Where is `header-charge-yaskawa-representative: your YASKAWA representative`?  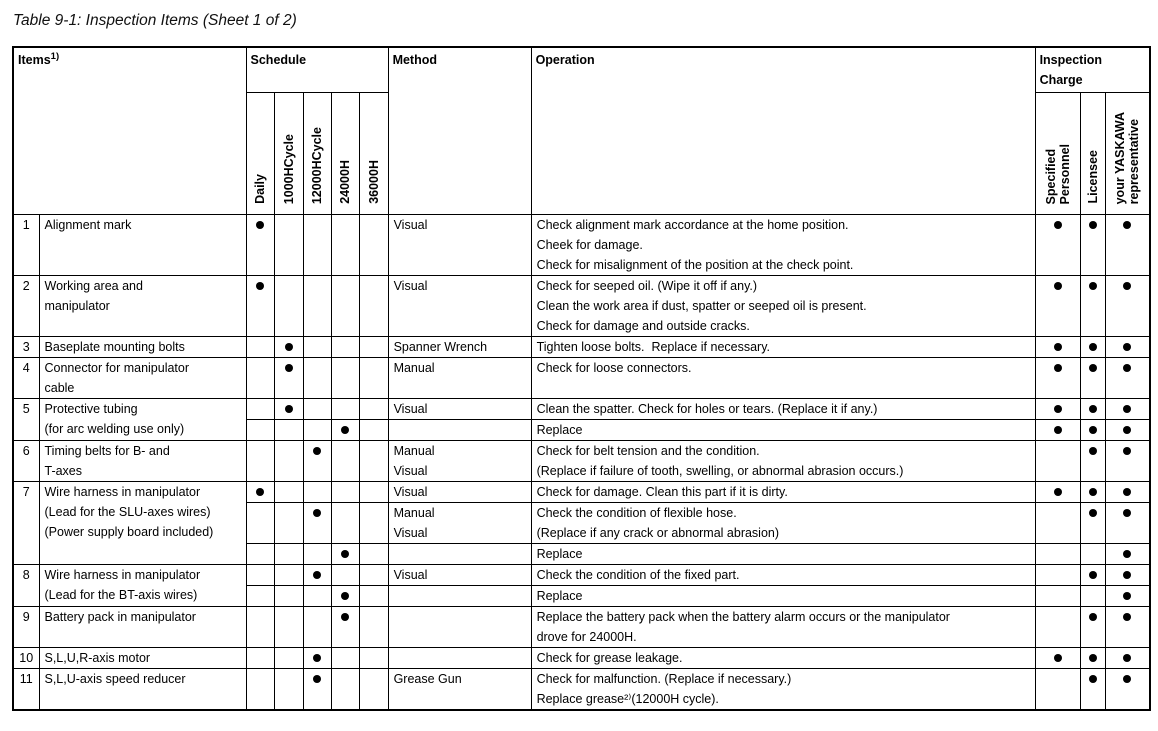
header-charge-yaskawa-representative: your YASKAWA representative is located at coordinates (1127, 153).